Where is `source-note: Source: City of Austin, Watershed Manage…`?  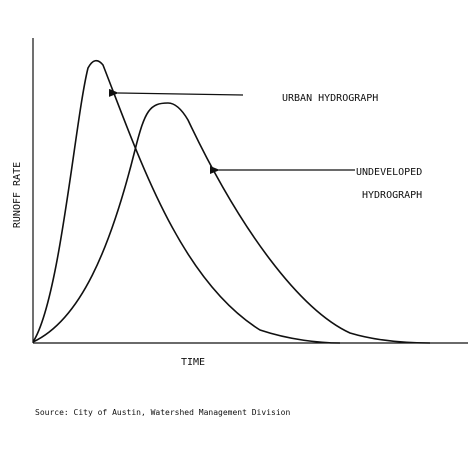 source-note: Source: City of Austin, Watershed Manage… is located at coordinates (162, 412).